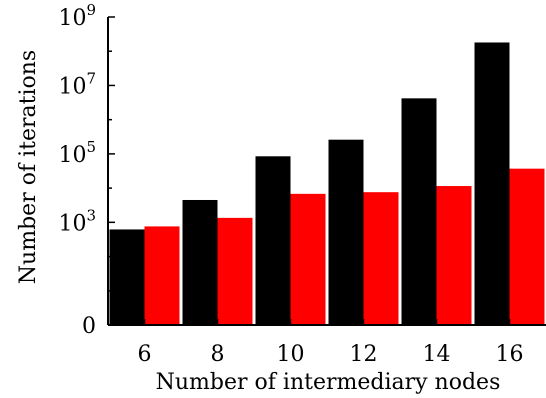 This screenshot has height=398, width=546. Describe the element at coordinates (331, 343) in the screenshot. I see `x-ticks-group: 6 8 10 12 14 16` at that location.